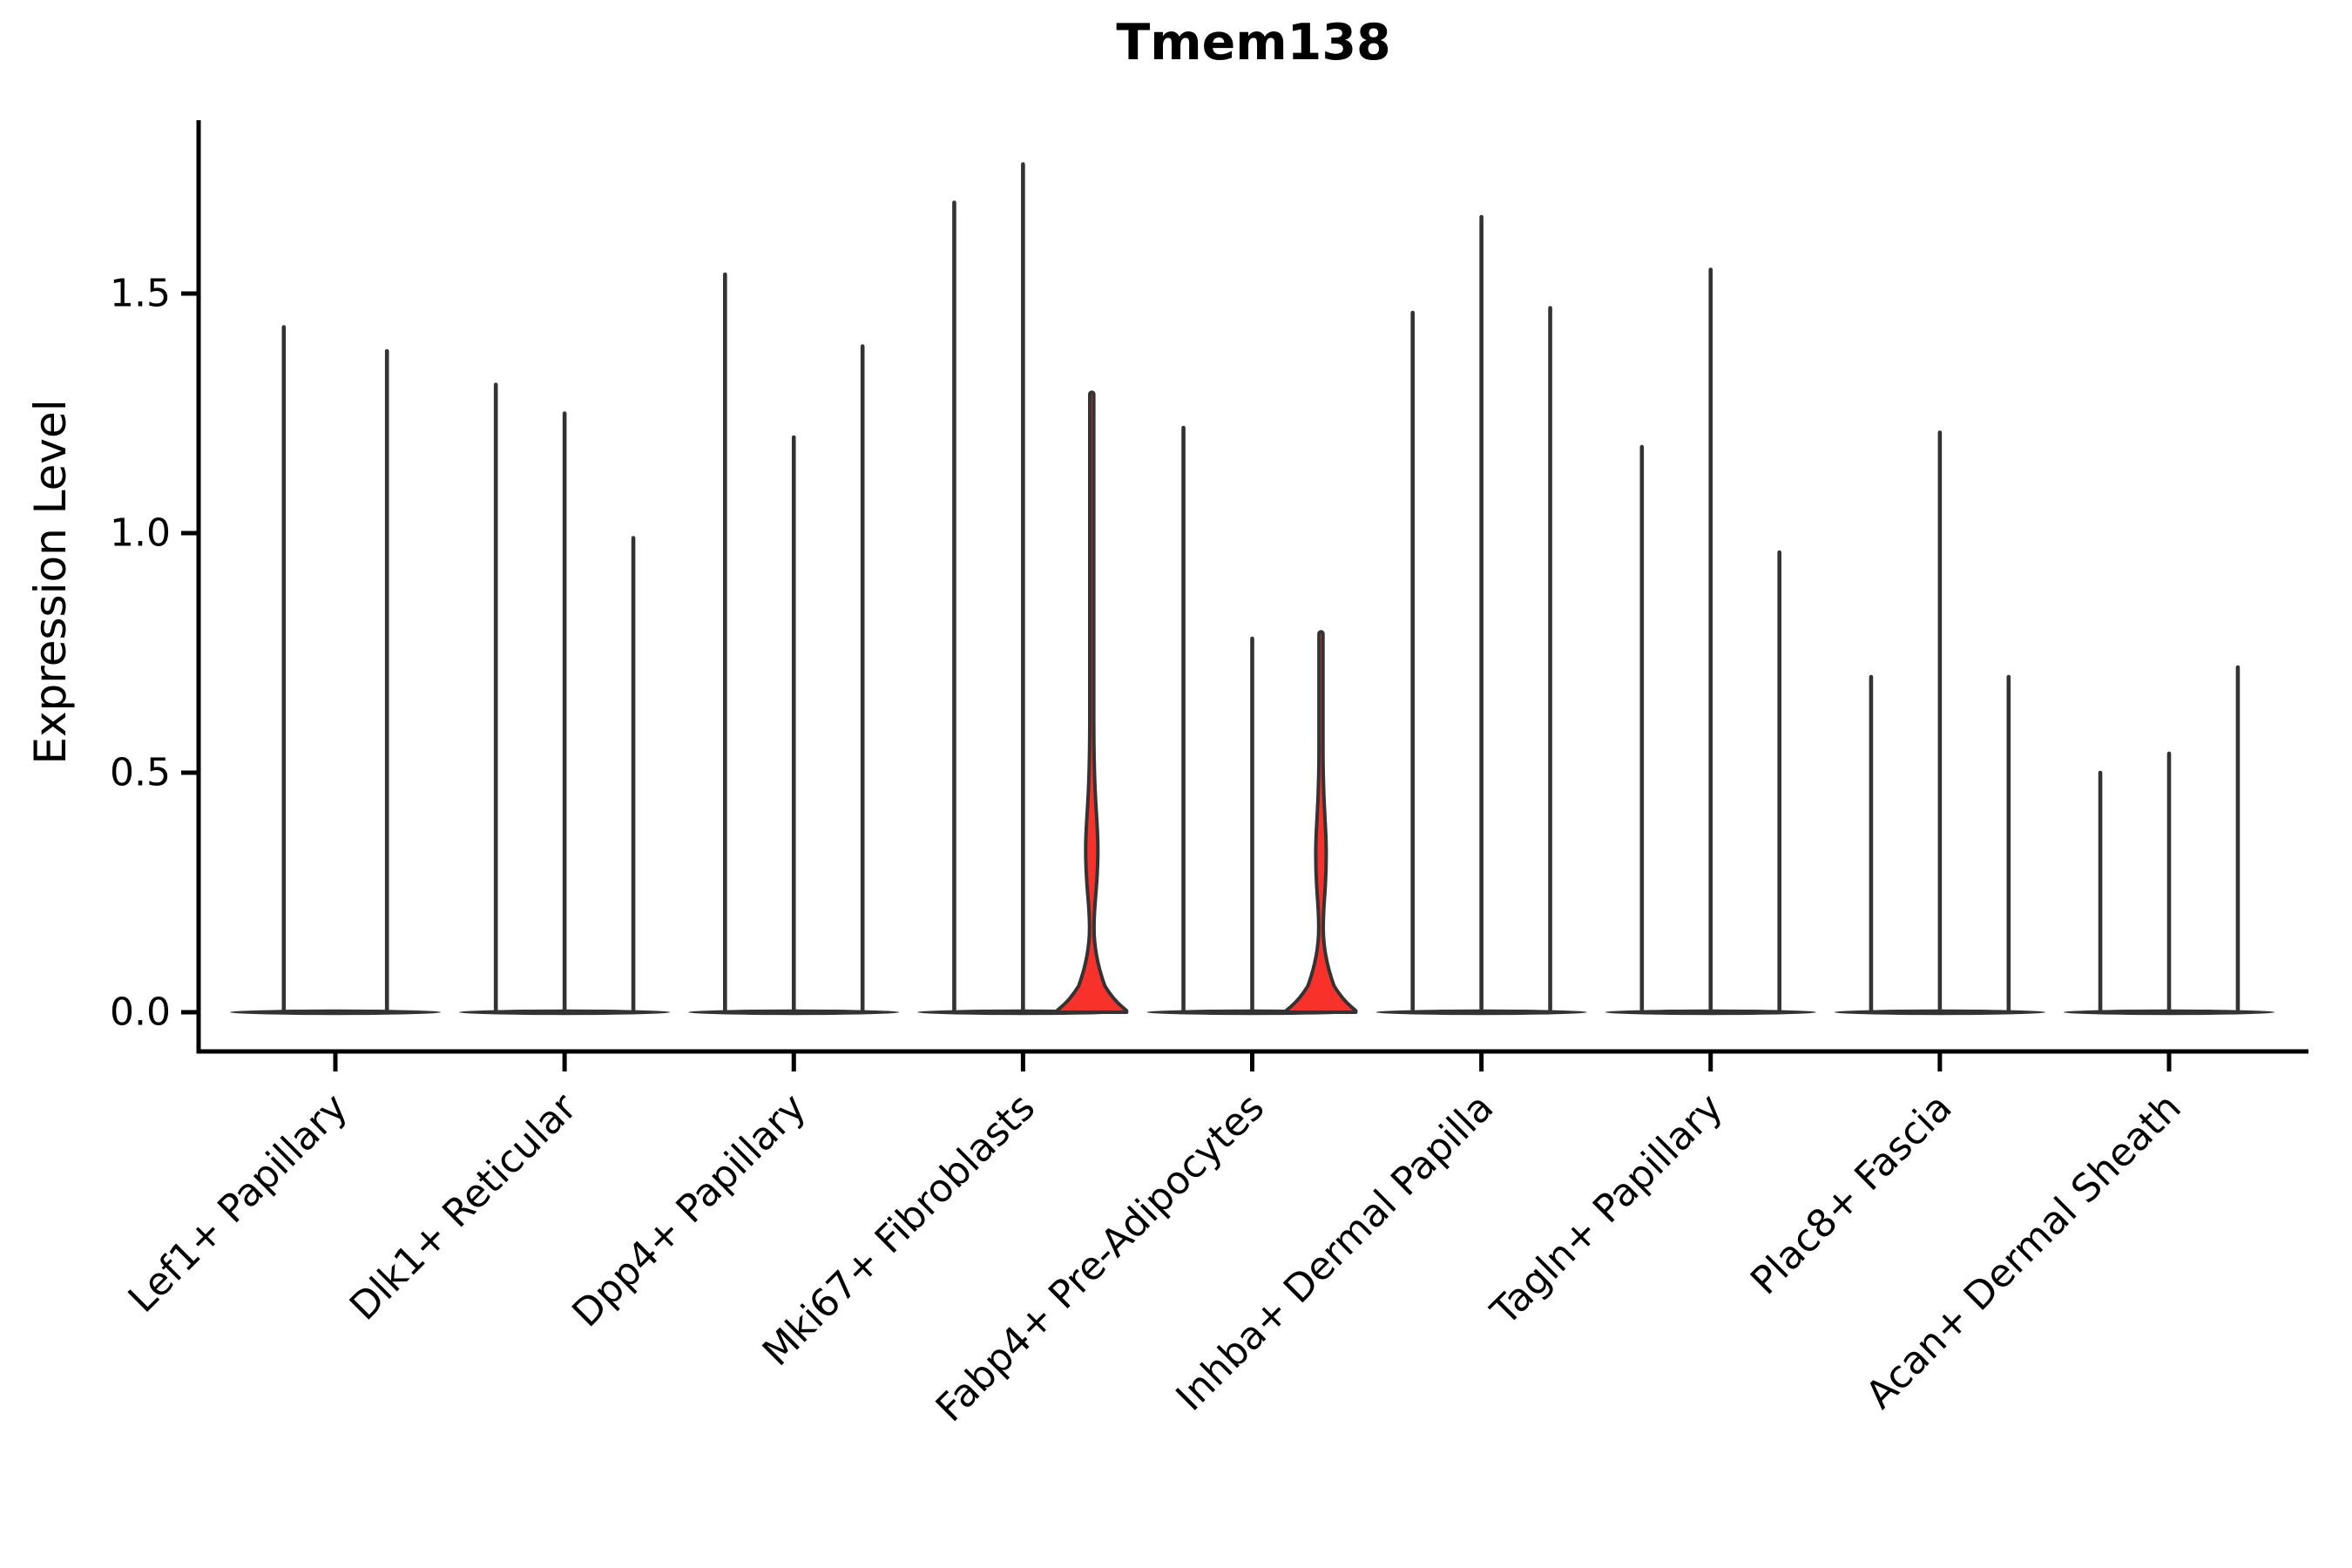 This screenshot has height=1568, width=2352. I want to click on x-tick-label: Lef1+ Papillary, so click(238, 1203).